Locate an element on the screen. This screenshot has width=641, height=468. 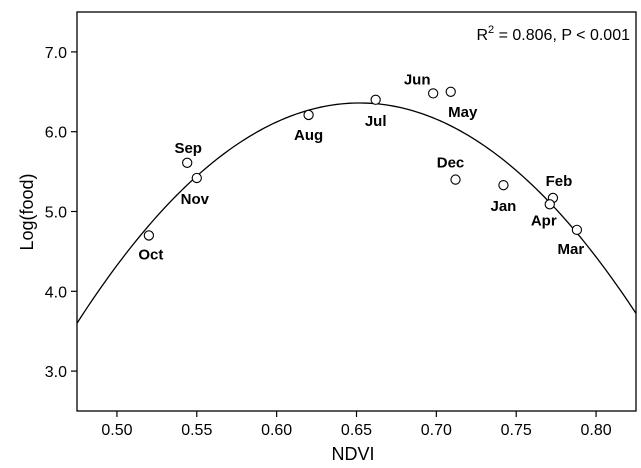
x-tick-label: 0.50 is located at coordinates (116, 430).